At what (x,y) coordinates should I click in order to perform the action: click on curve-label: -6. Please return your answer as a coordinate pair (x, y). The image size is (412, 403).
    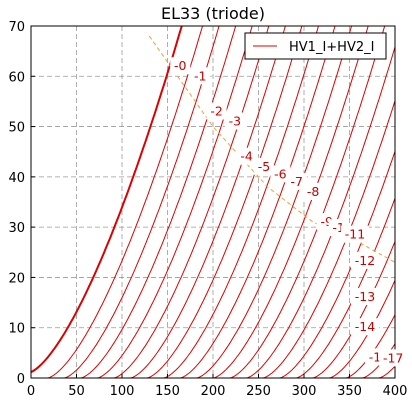
    Looking at the image, I should click on (280, 173).